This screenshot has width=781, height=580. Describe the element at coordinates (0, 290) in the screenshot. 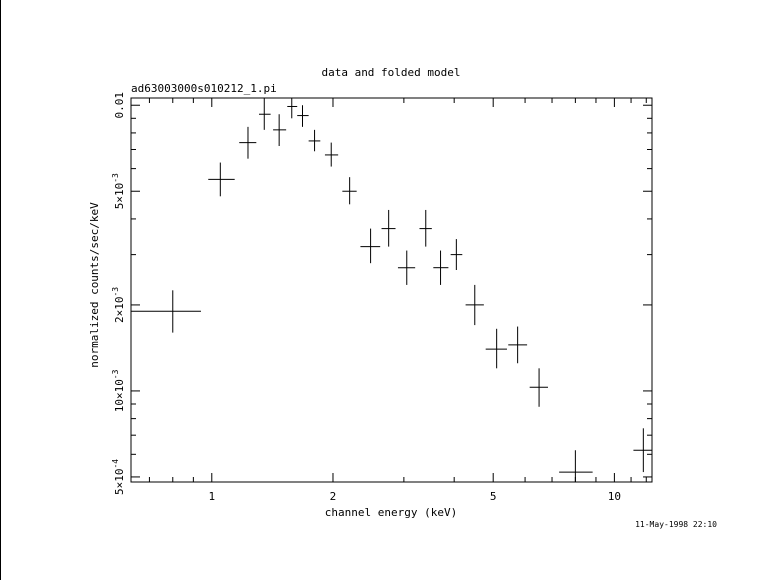

I see `window-left-edge` at that location.